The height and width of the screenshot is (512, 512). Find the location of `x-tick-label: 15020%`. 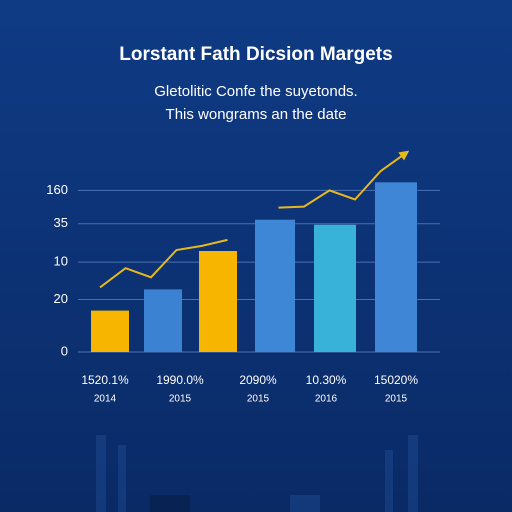

x-tick-label: 15020% is located at coordinates (396, 380).